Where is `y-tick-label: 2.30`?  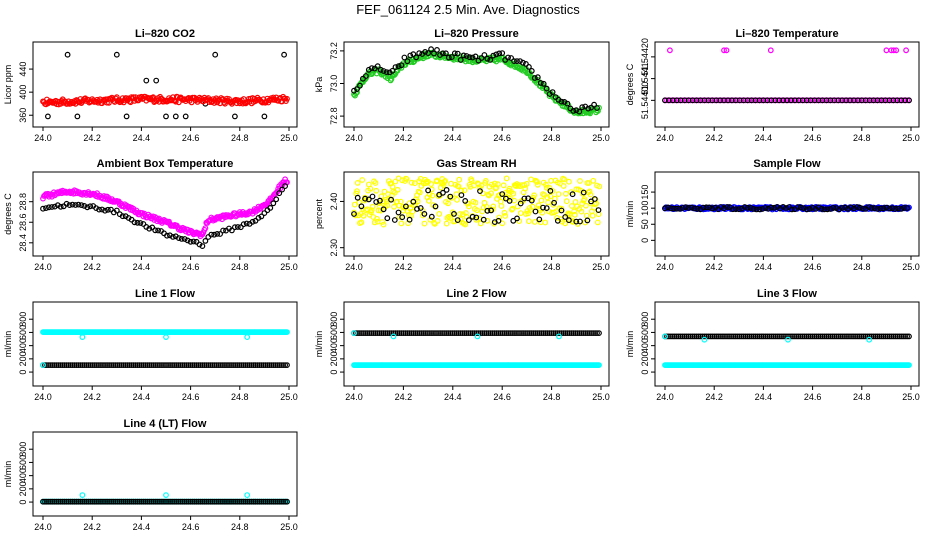
y-tick-label: 2.30 is located at coordinates (334, 248).